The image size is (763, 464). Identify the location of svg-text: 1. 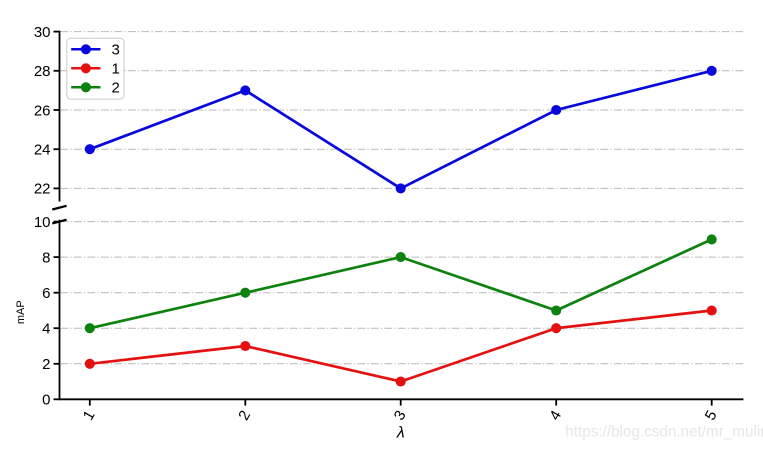
(116, 69).